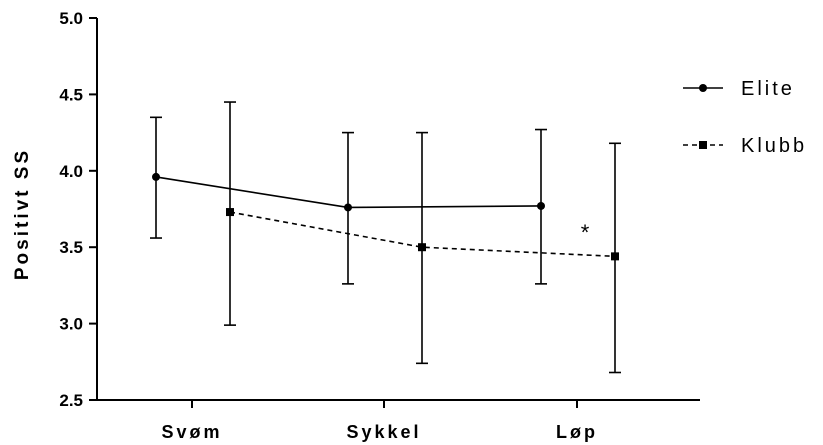  Describe the element at coordinates (71, 18) in the screenshot. I see `y-tick-label: 5.0` at that location.